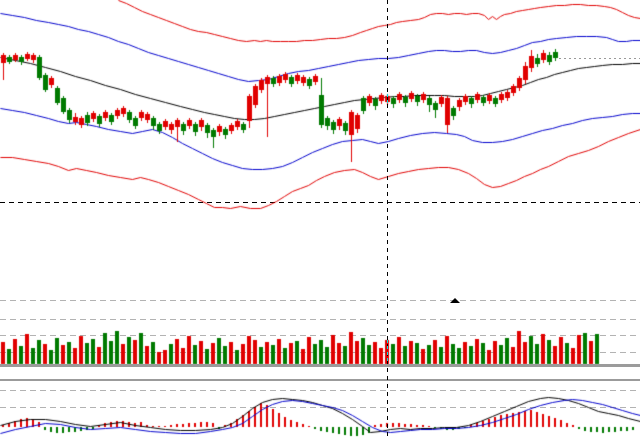  Describe the element at coordinates (599, 58) in the screenshot. I see `last-price-dotted-line` at that location.